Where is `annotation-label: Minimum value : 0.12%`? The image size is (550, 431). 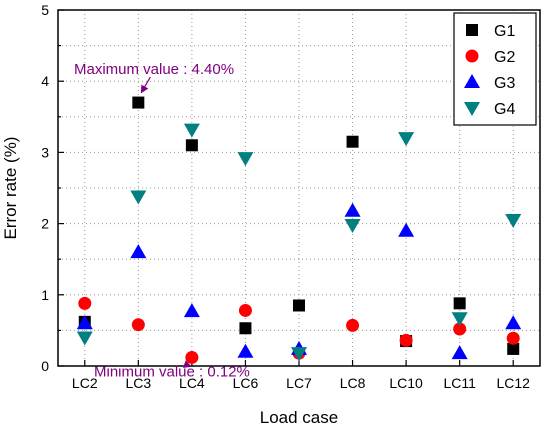
annotation-label: Minimum value : 0.12% is located at coordinates (172, 372).